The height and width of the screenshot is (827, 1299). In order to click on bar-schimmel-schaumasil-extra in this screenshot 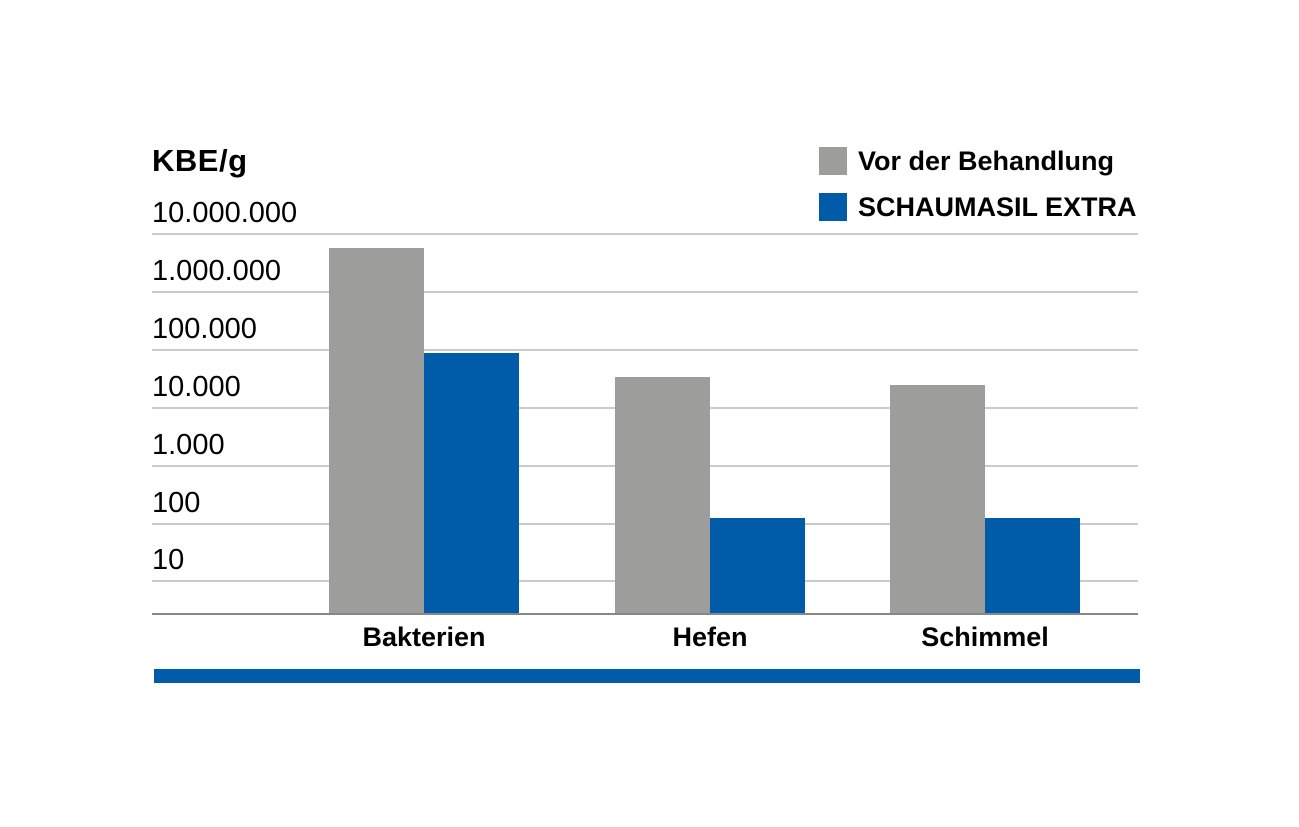, I will do `click(1032, 565)`.